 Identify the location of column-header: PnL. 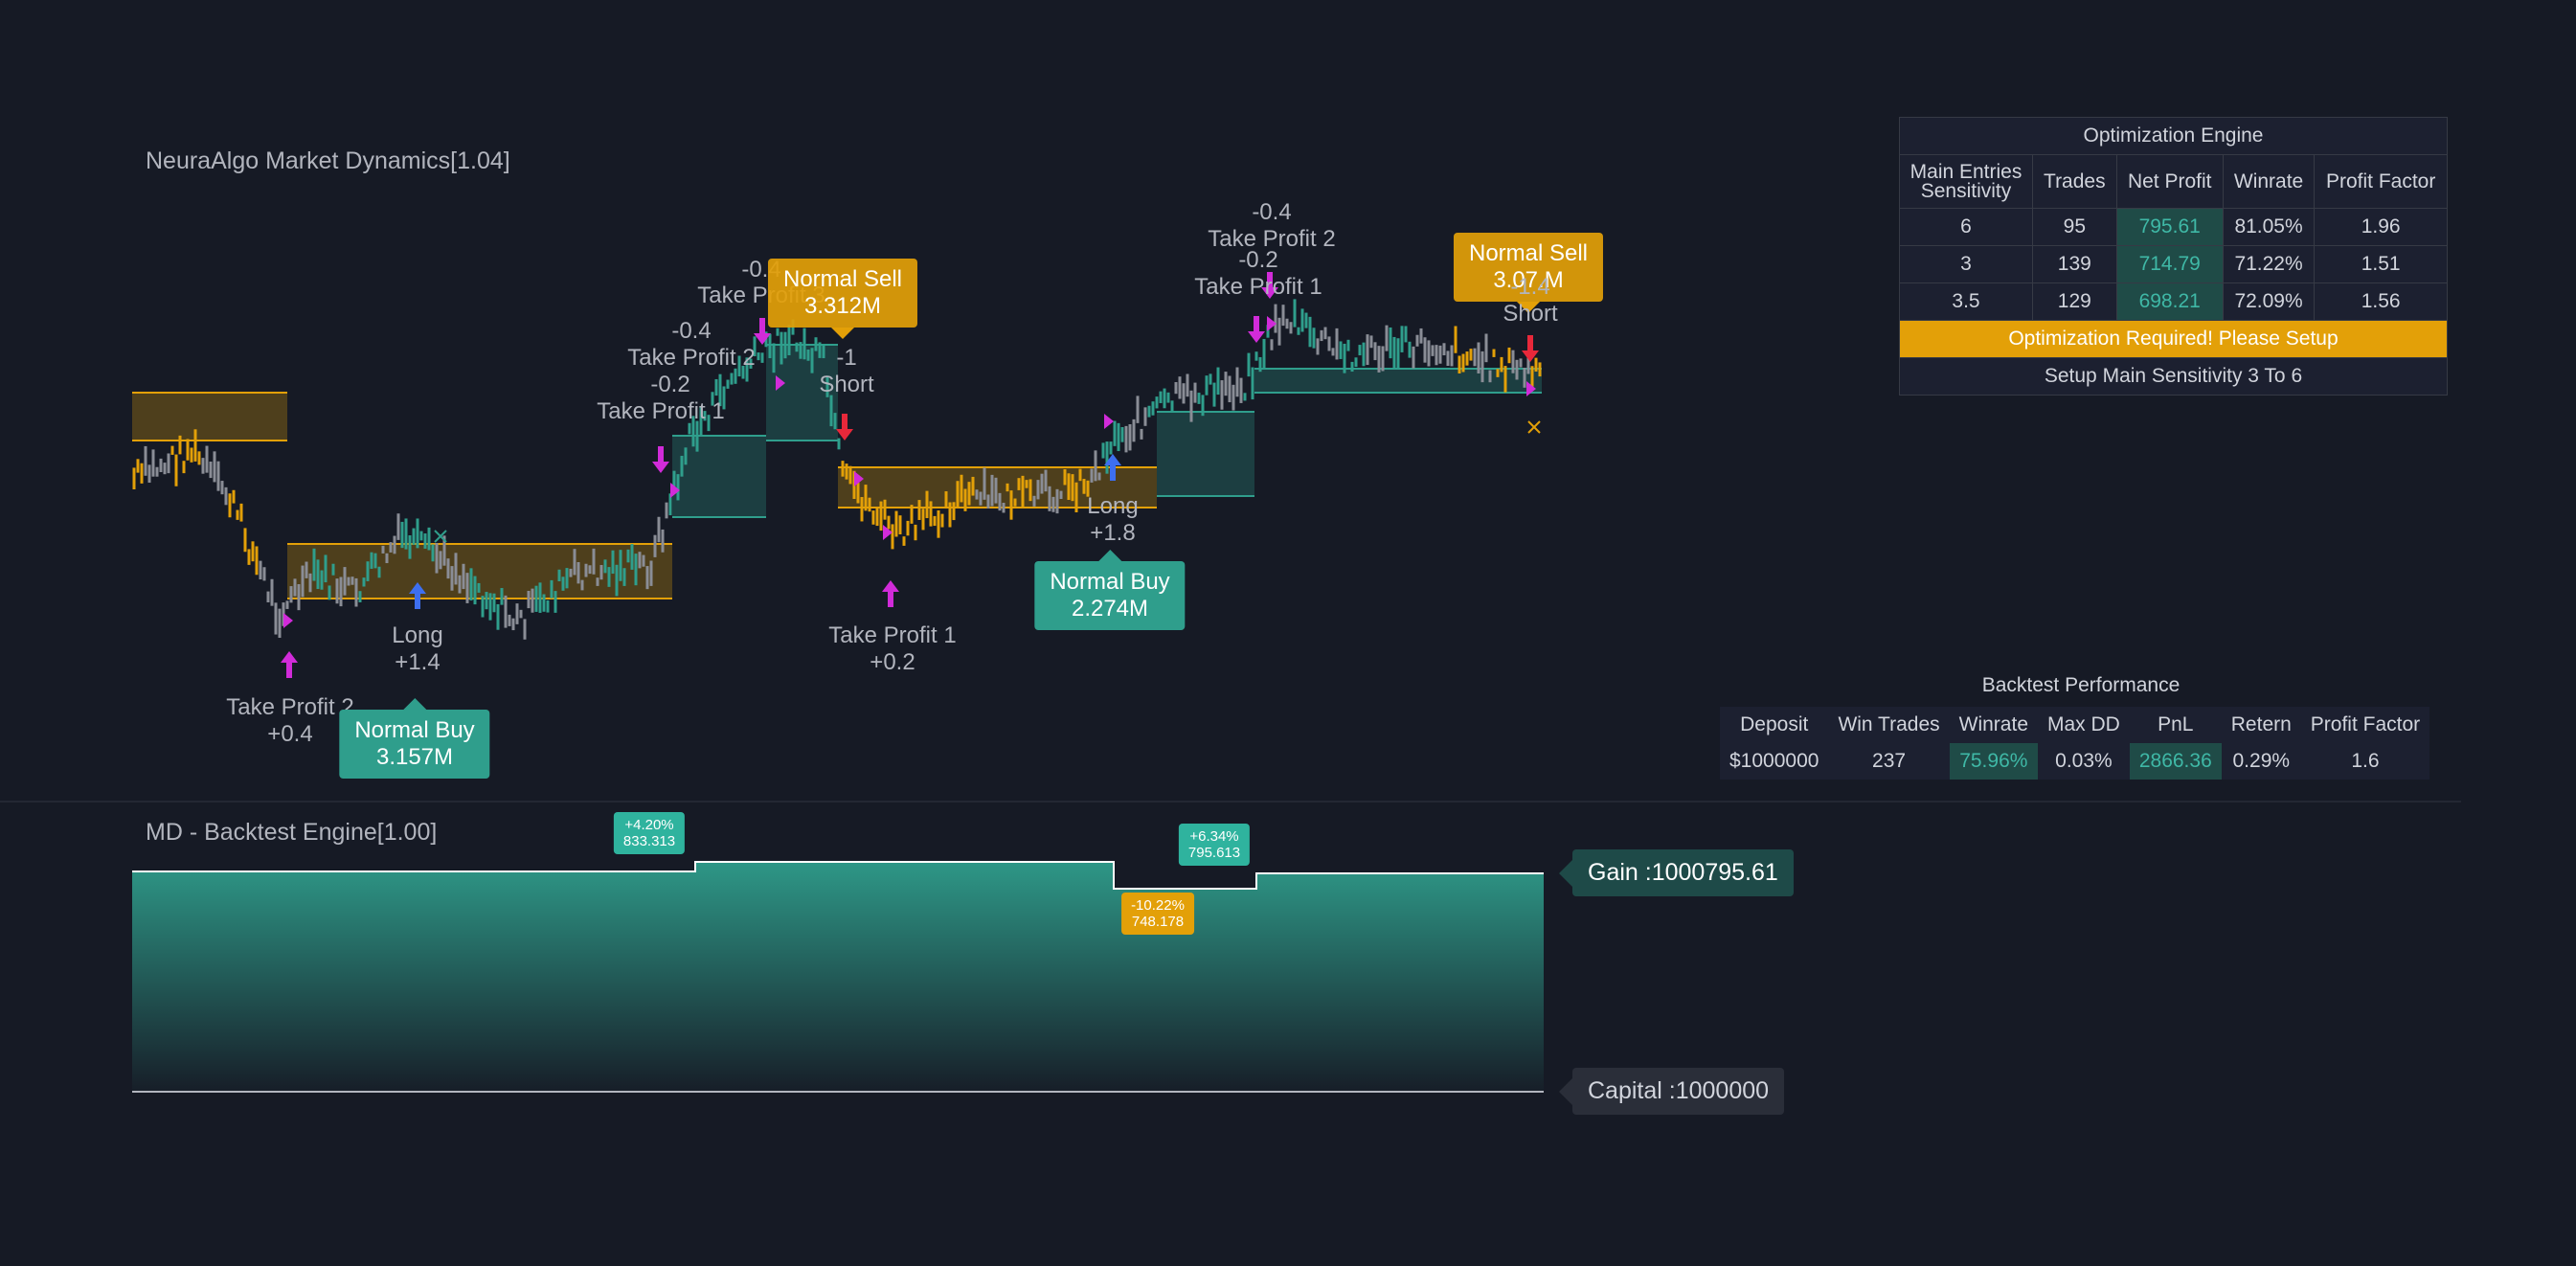
(2175, 725).